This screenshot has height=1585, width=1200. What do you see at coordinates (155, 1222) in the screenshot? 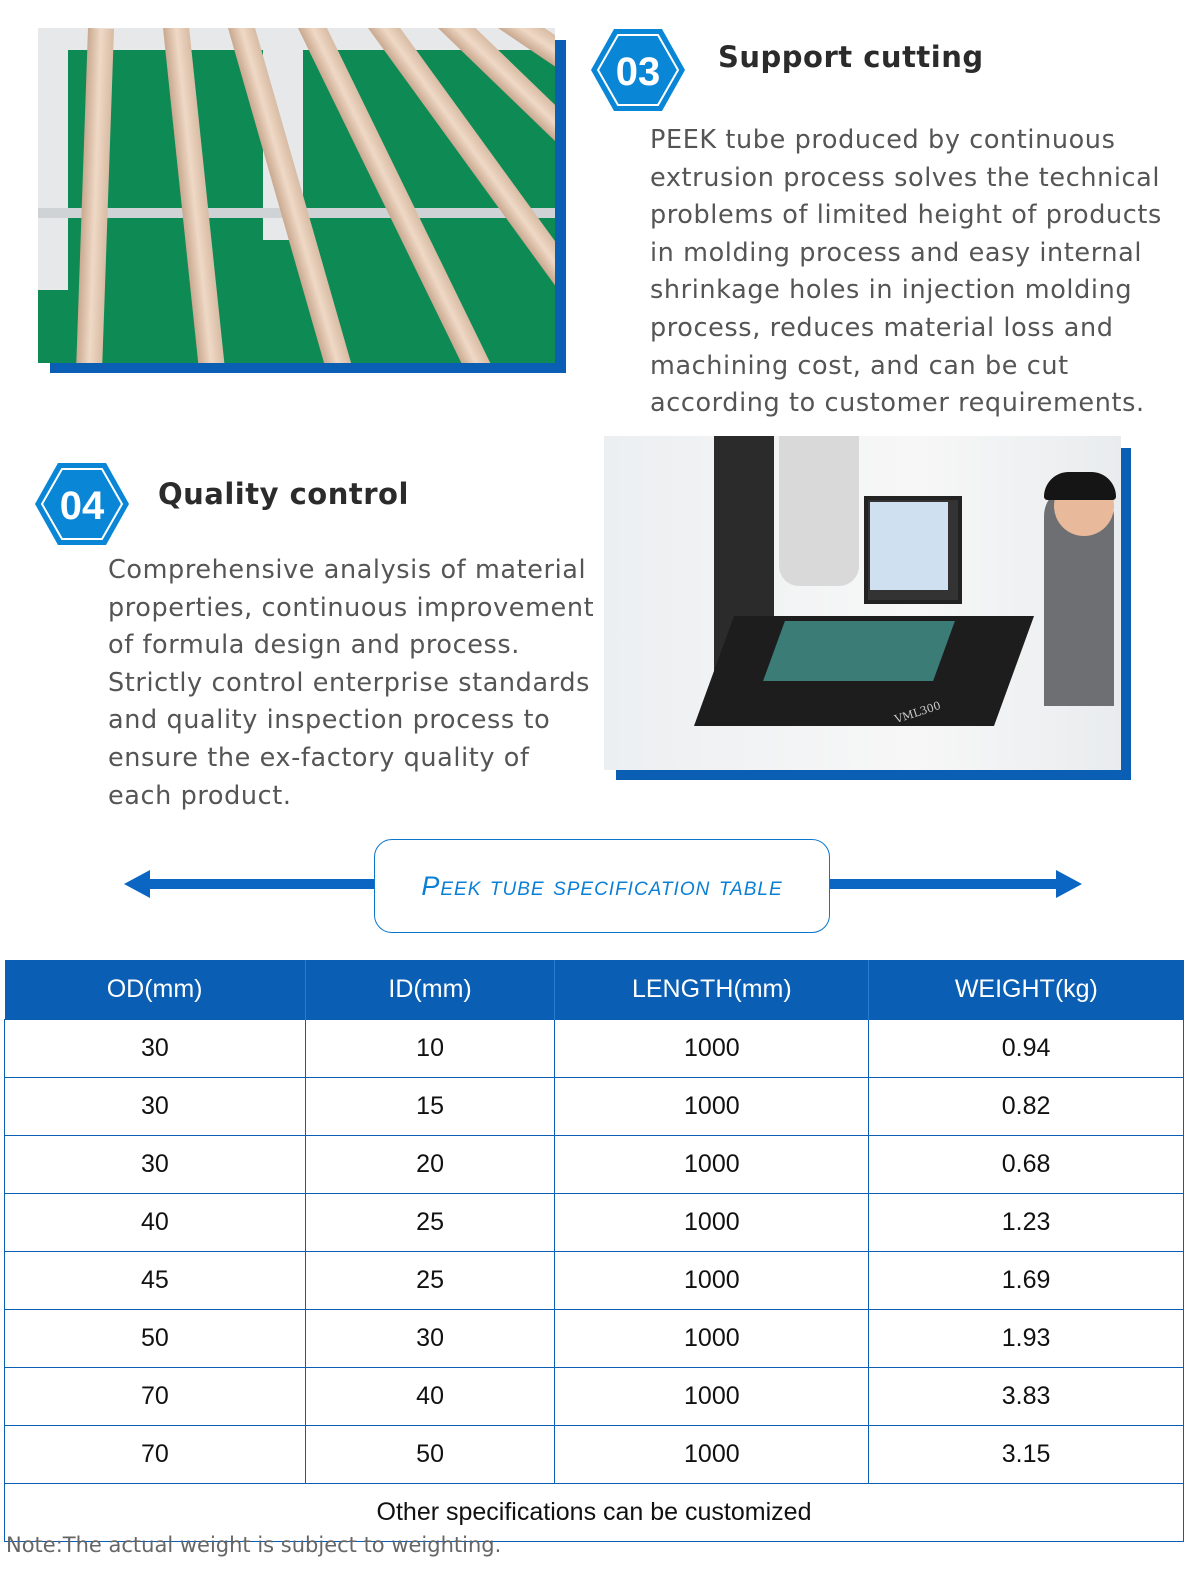
I see `cell-od: 40` at bounding box center [155, 1222].